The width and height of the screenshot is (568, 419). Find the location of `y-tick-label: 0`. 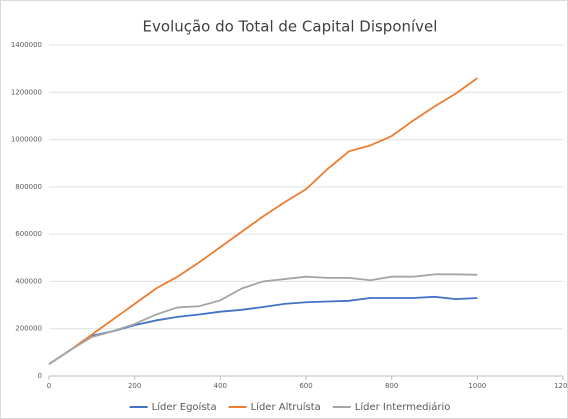

y-tick-label: 0 is located at coordinates (40, 376).